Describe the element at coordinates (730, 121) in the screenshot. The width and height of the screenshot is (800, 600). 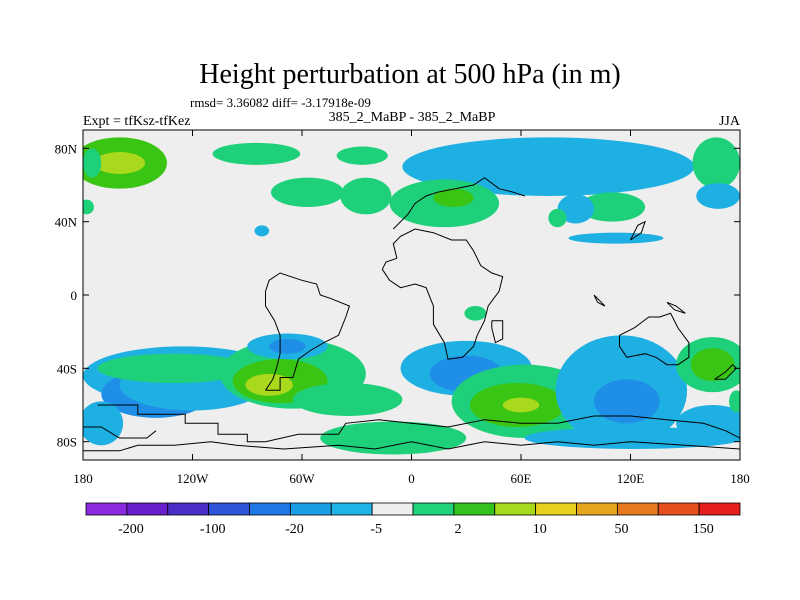
I see `season-label: JJA` at that location.